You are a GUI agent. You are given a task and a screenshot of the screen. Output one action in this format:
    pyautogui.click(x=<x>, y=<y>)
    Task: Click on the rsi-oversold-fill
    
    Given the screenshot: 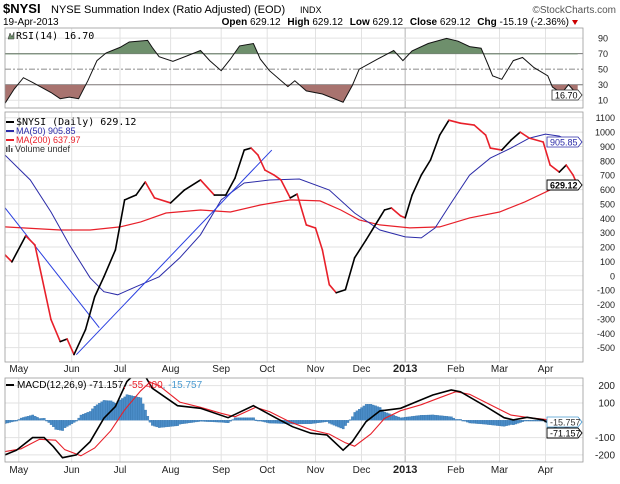 What is the action you would take?
    pyautogui.click(x=291, y=94)
    